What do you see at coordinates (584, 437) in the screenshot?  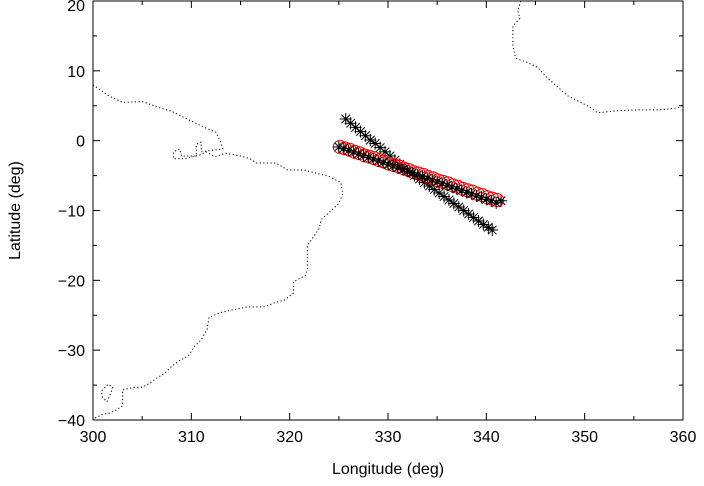 I see `x-tick-label: 350` at bounding box center [584, 437].